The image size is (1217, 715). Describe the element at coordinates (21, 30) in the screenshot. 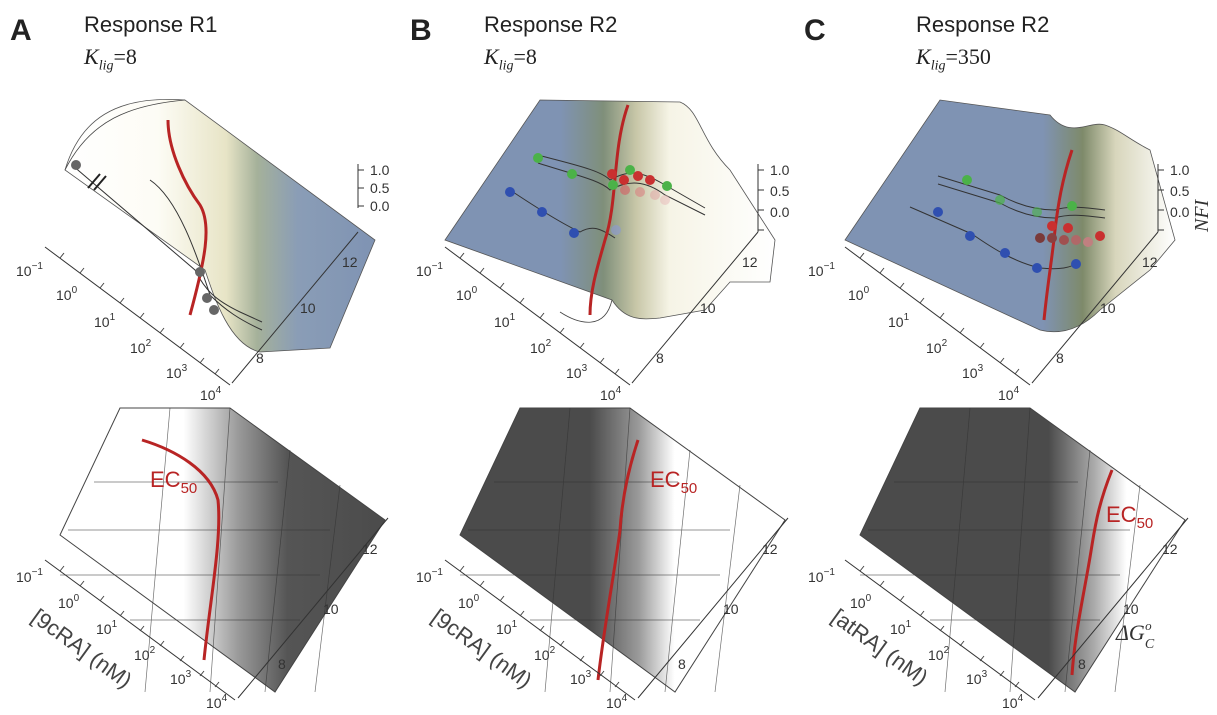

I see `panel-letter: A` at that location.